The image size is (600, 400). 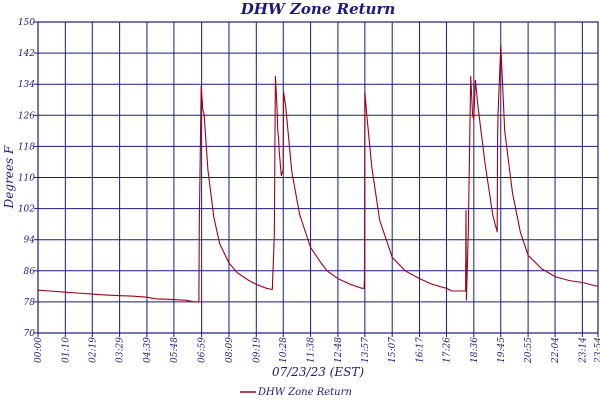 I want to click on x-axis-label: 07/23/23 (EST), so click(x=318, y=372).